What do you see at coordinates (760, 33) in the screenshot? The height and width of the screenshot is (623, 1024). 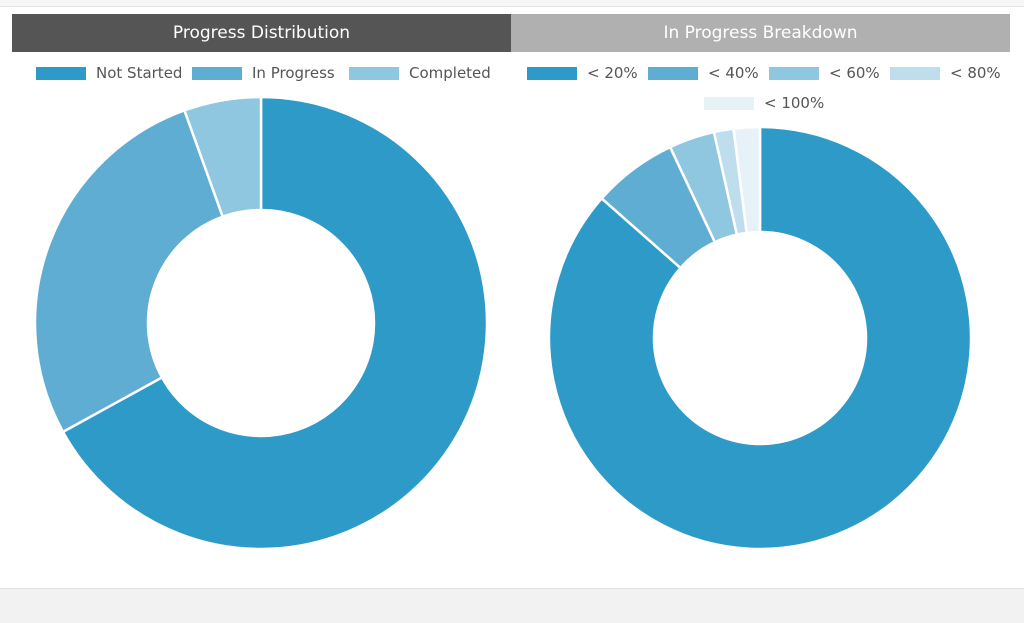 I see `tab-in-progress-breakdown: In Progress Breakdown` at bounding box center [760, 33].